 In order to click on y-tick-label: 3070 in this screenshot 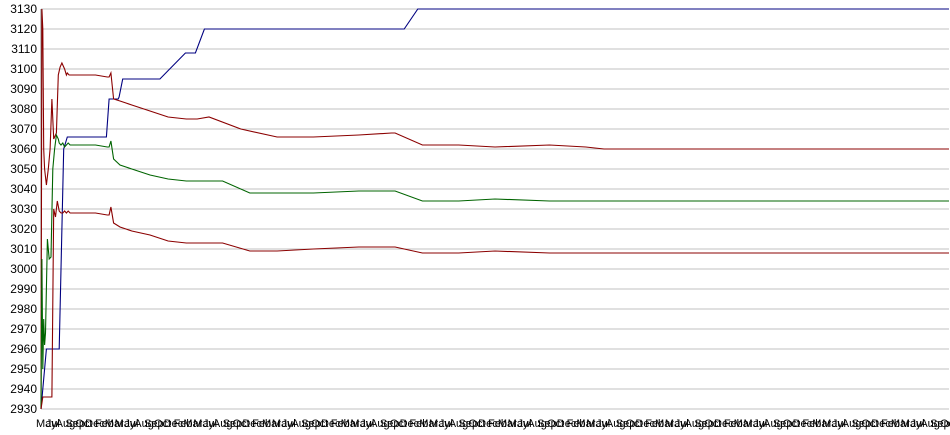, I will do `click(23, 129)`.